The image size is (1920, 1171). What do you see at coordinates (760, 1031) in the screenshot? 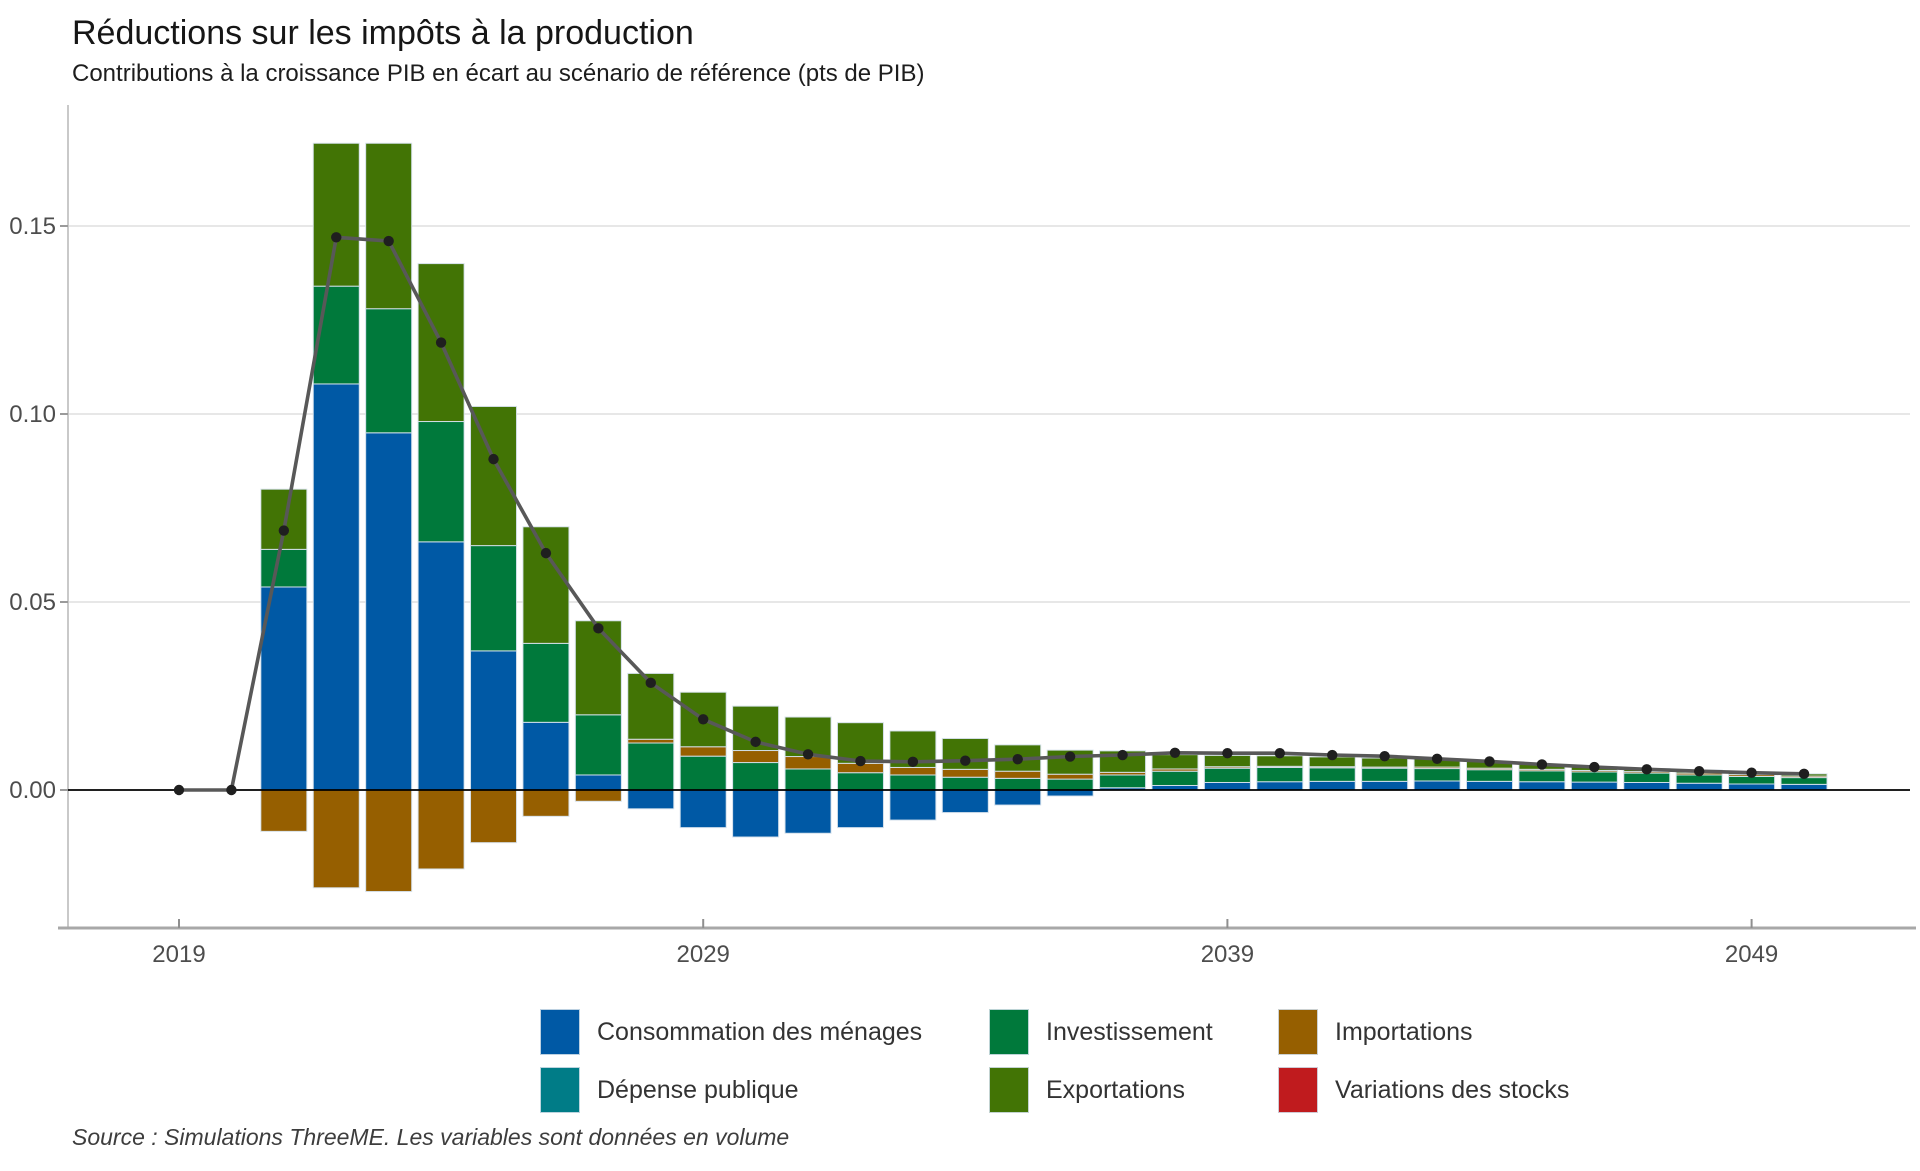
I see `legend-label: Consommation des ménages` at bounding box center [760, 1031].